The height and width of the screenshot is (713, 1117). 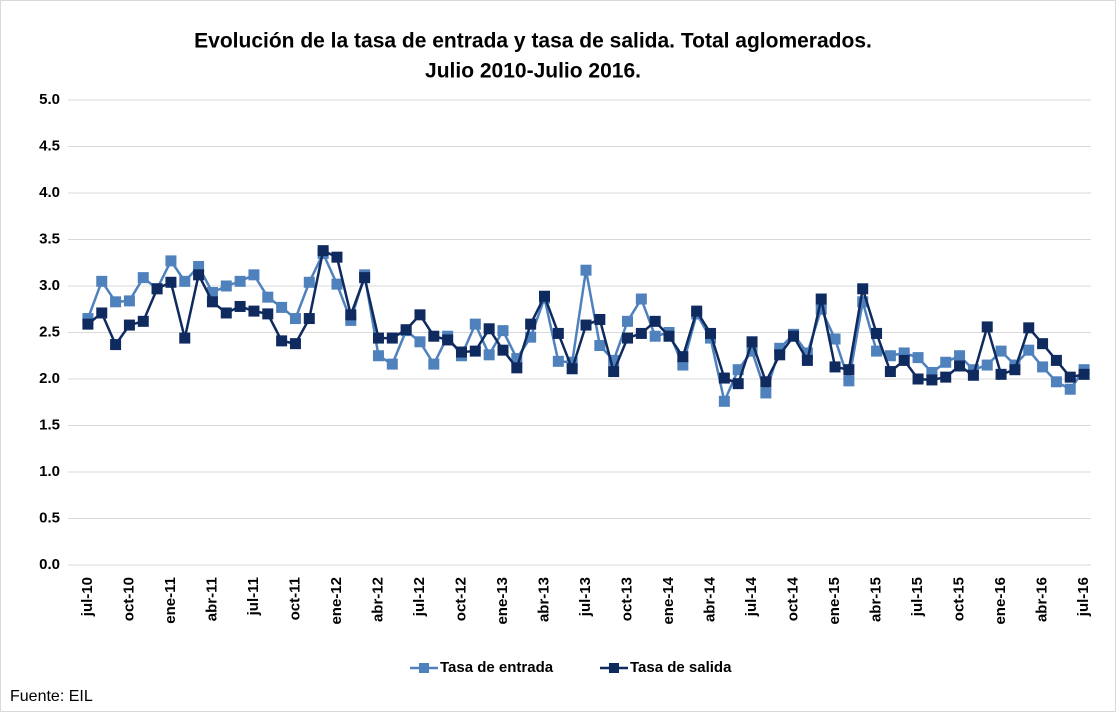 What do you see at coordinates (917, 597) in the screenshot?
I see `x-tick-label: jul-15` at bounding box center [917, 597].